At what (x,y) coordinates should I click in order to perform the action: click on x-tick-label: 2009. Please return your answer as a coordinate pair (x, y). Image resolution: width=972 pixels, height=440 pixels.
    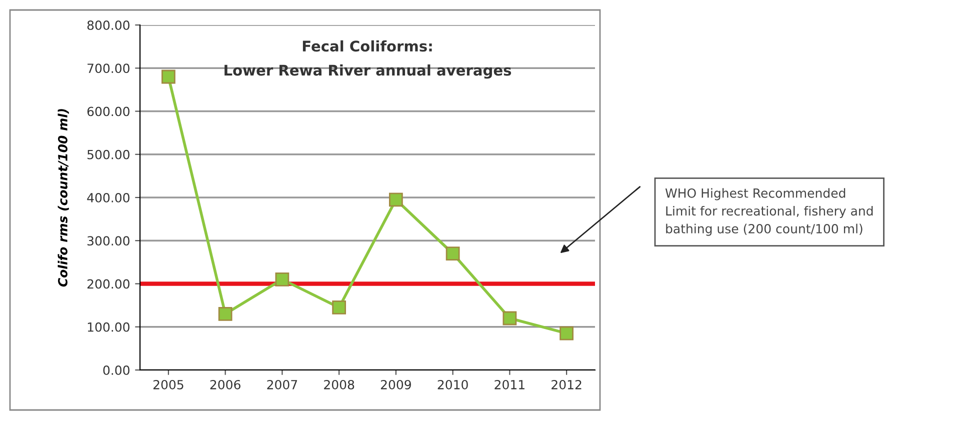
    Looking at the image, I should click on (395, 385).